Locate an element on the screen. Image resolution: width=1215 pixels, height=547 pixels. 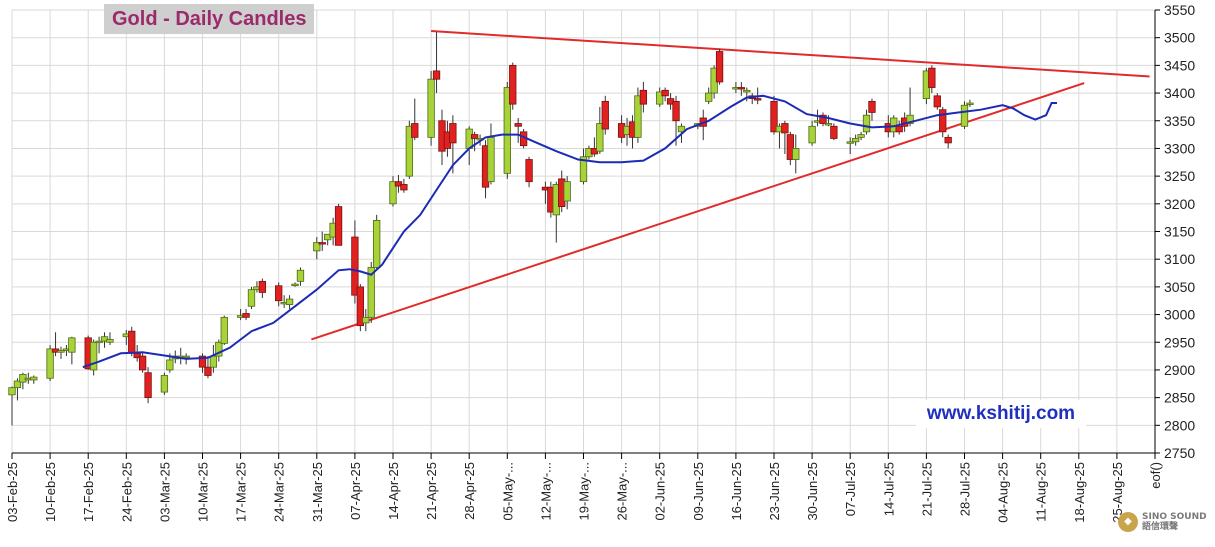
logo-icon: ◆ is located at coordinates (1128, 522).